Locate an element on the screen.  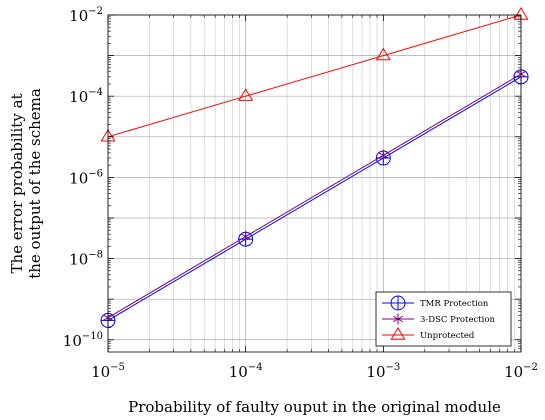
y-tick-label-exponent: −6 is located at coordinates (95, 173).